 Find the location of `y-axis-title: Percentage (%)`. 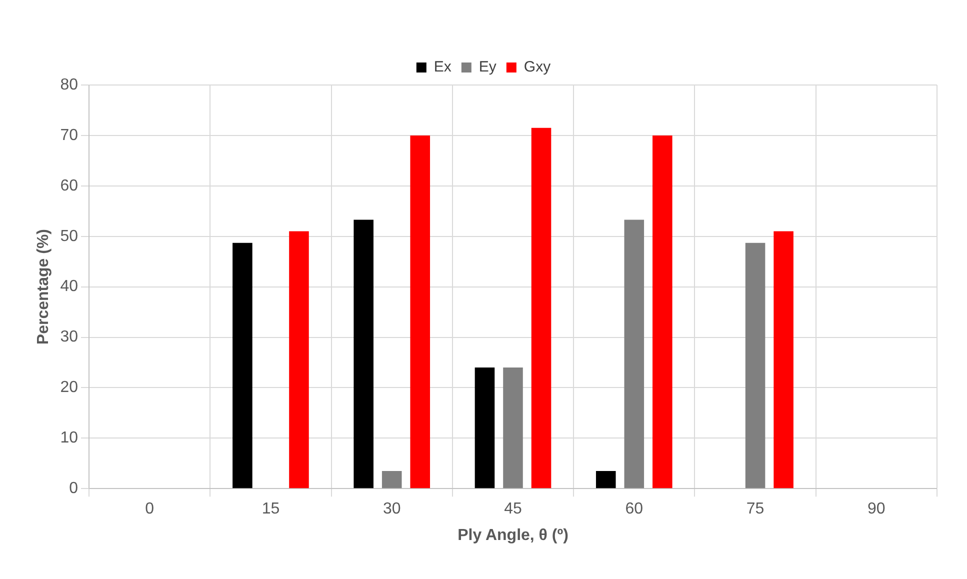

y-axis-title: Percentage (%) is located at coordinates (43, 287).